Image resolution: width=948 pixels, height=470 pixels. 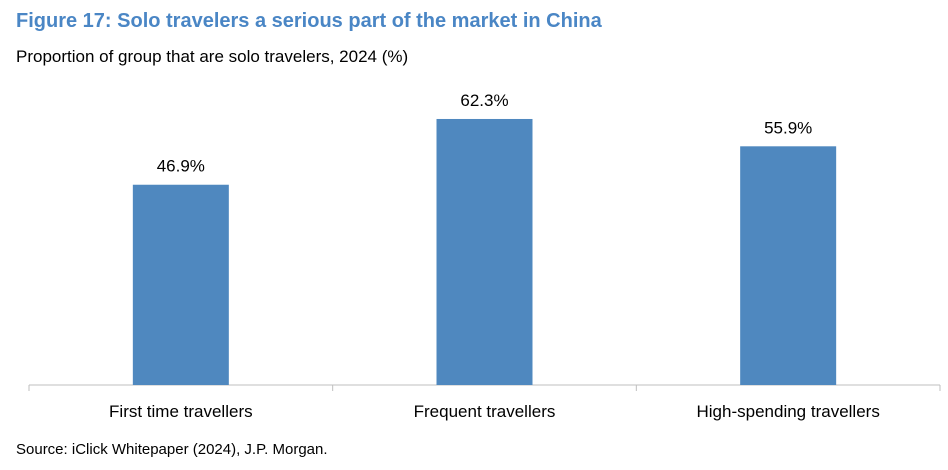 I want to click on x-tick-label-2: Frequent travellers, so click(x=485, y=411).